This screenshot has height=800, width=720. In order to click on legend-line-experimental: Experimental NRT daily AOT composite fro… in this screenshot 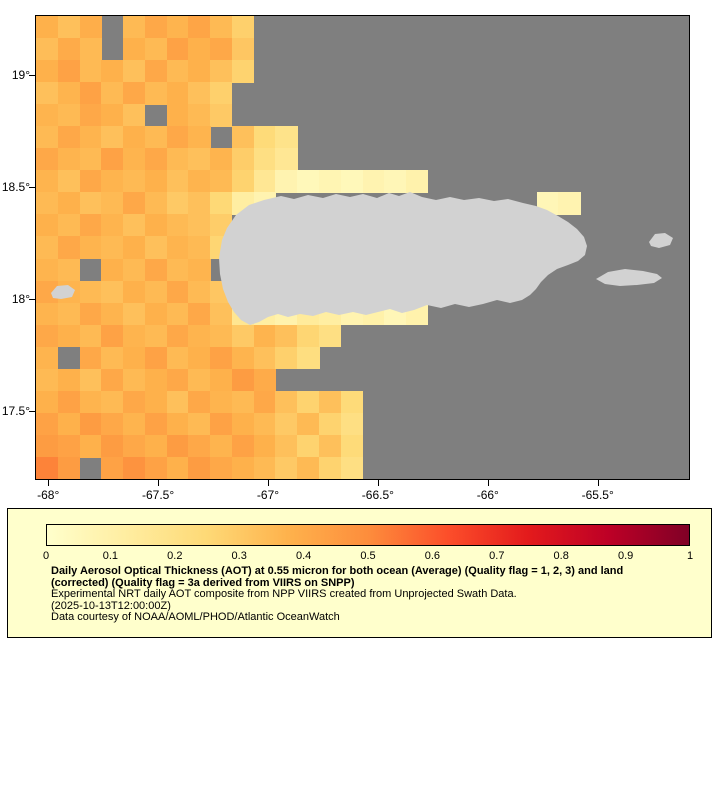, I will do `click(284, 594)`.